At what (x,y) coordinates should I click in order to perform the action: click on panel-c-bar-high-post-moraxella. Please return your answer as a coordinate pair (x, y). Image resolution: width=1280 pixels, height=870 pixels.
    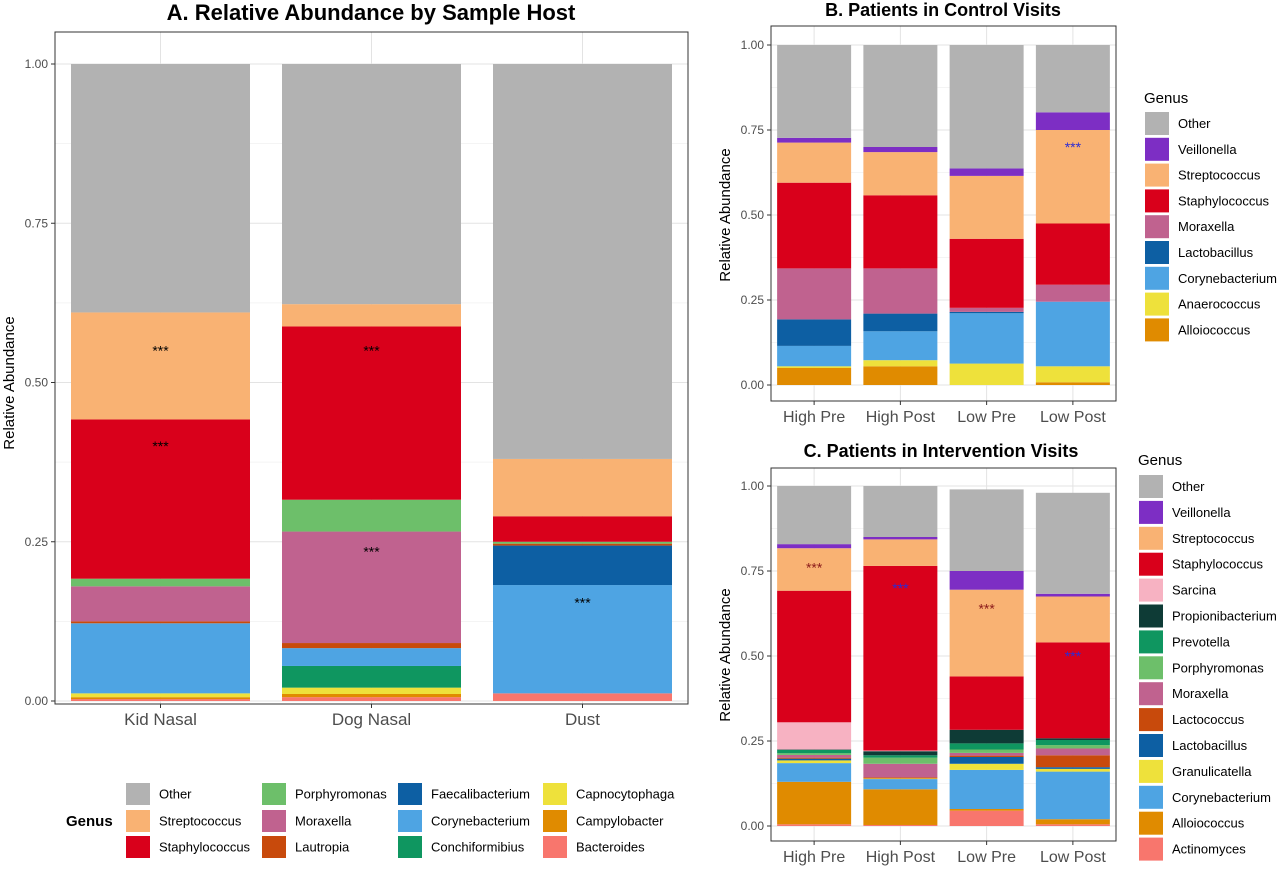
    Looking at the image, I should click on (900, 770).